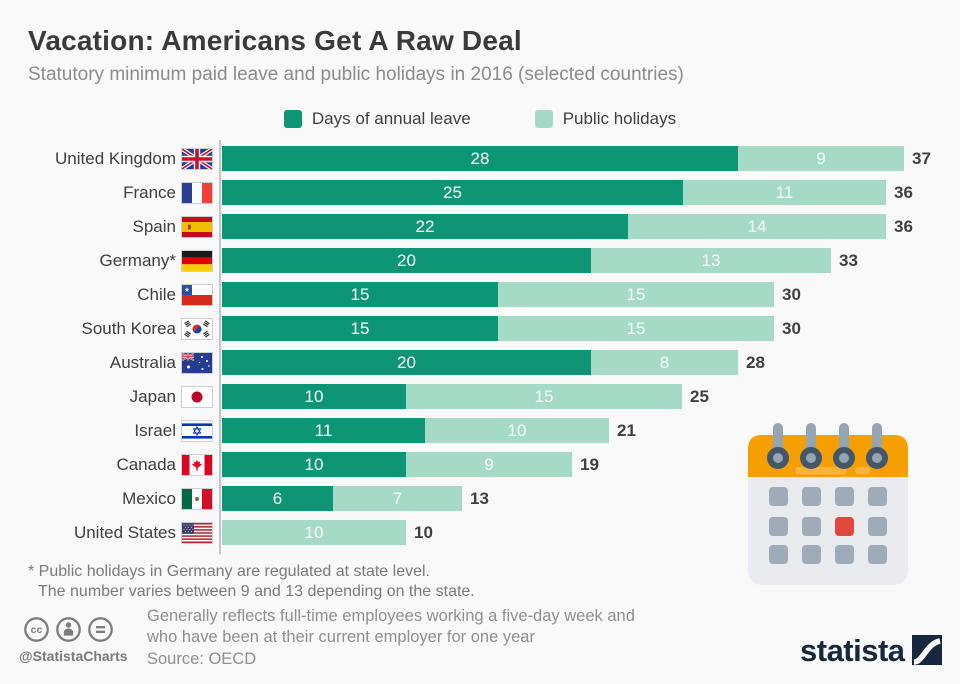  Describe the element at coordinates (757, 226) in the screenshot. I see `public-holidays-segment: 14` at that location.